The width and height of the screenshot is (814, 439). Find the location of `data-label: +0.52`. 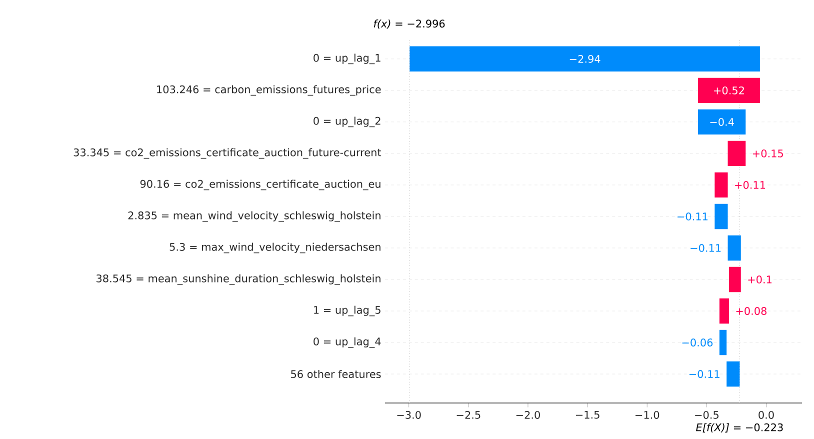

data-label: +0.52 is located at coordinates (729, 90).